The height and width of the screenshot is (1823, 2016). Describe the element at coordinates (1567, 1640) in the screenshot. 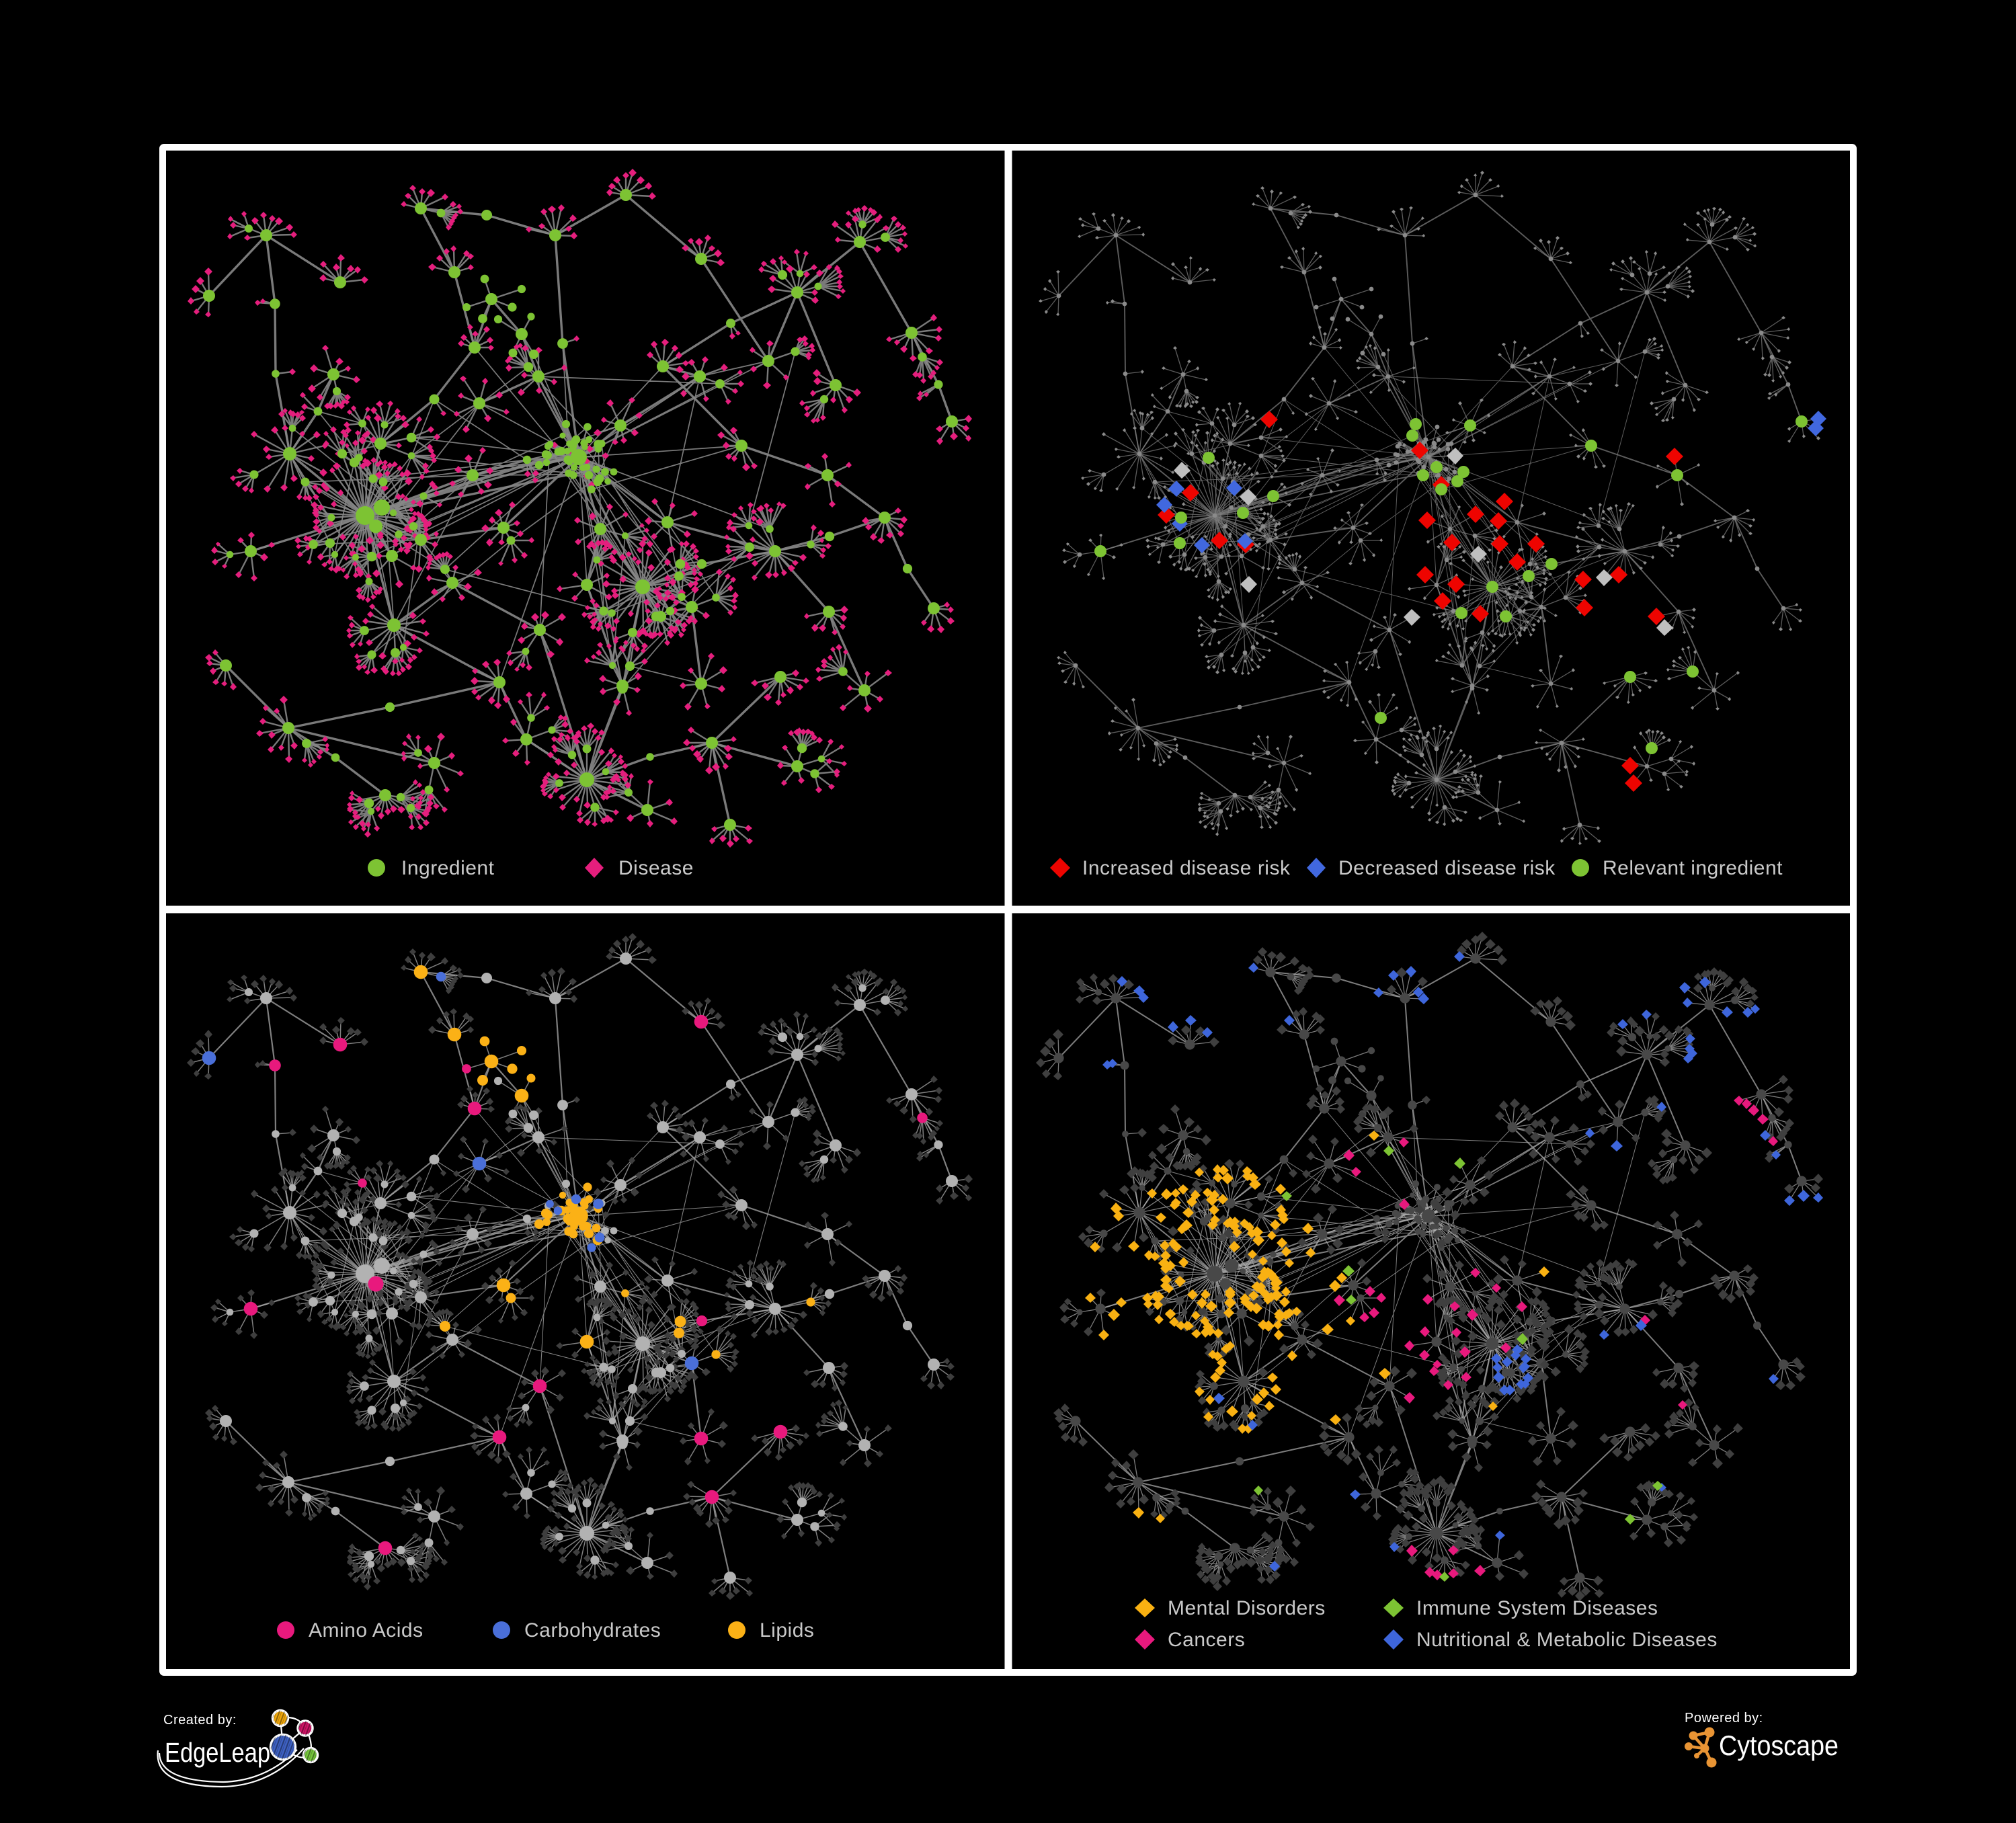

I see `svg-text:Nutritional & Metabolic Diseas: Nutritional & Metabolic Diseases` at that location.